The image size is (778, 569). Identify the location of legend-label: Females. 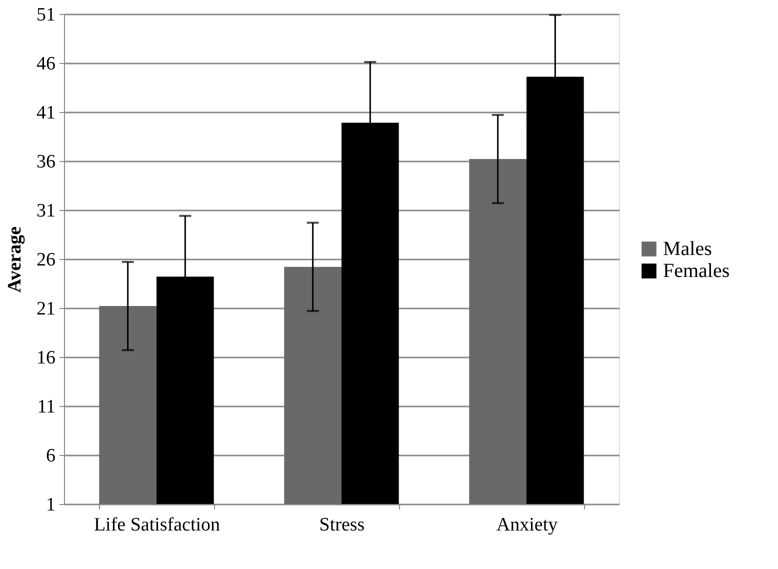
(696, 271).